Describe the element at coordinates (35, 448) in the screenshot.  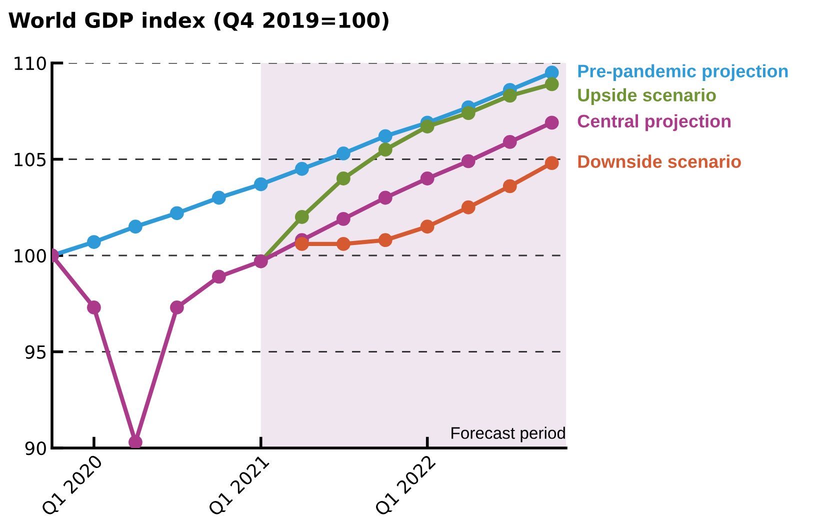
I see `y-tick-label: 90` at that location.